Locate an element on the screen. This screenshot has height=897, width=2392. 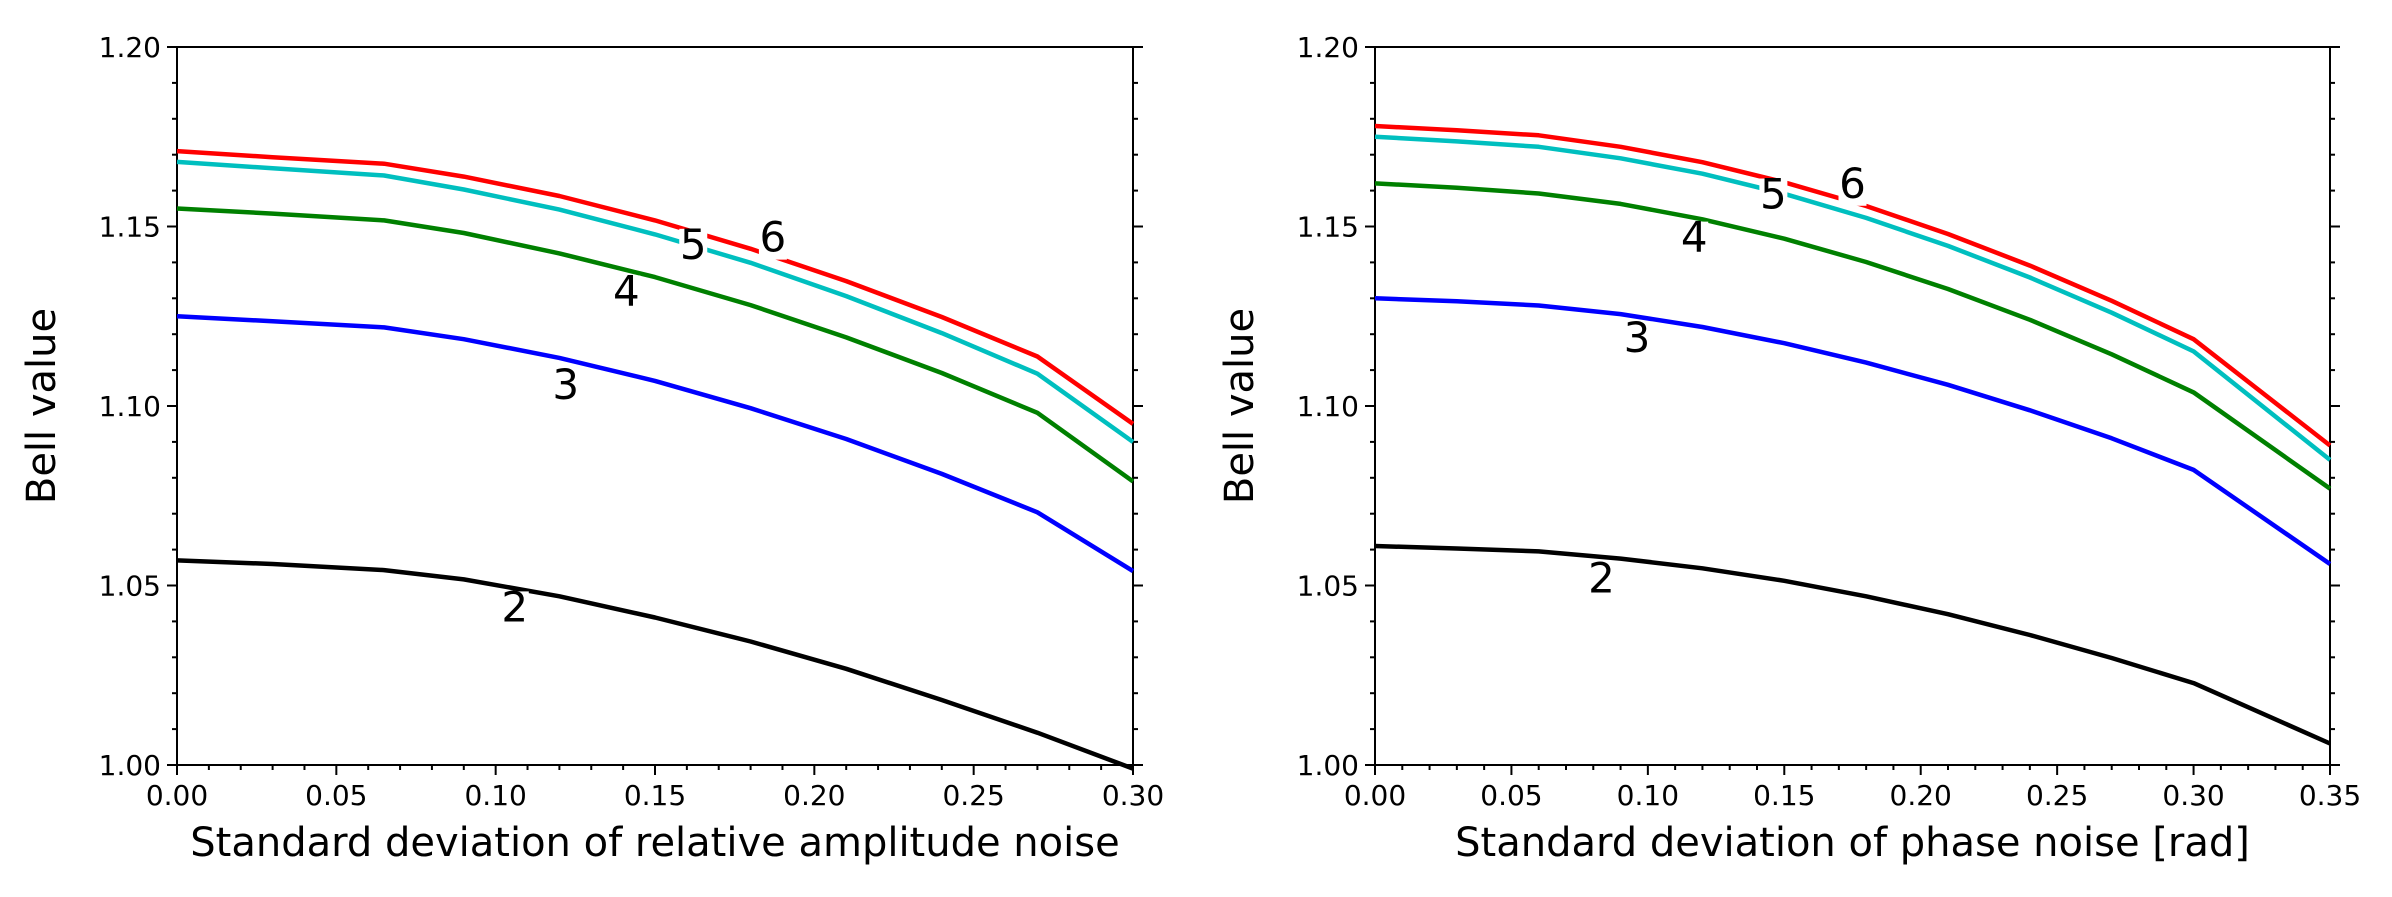
x-tick-label: 0.35 is located at coordinates (2330, 795).